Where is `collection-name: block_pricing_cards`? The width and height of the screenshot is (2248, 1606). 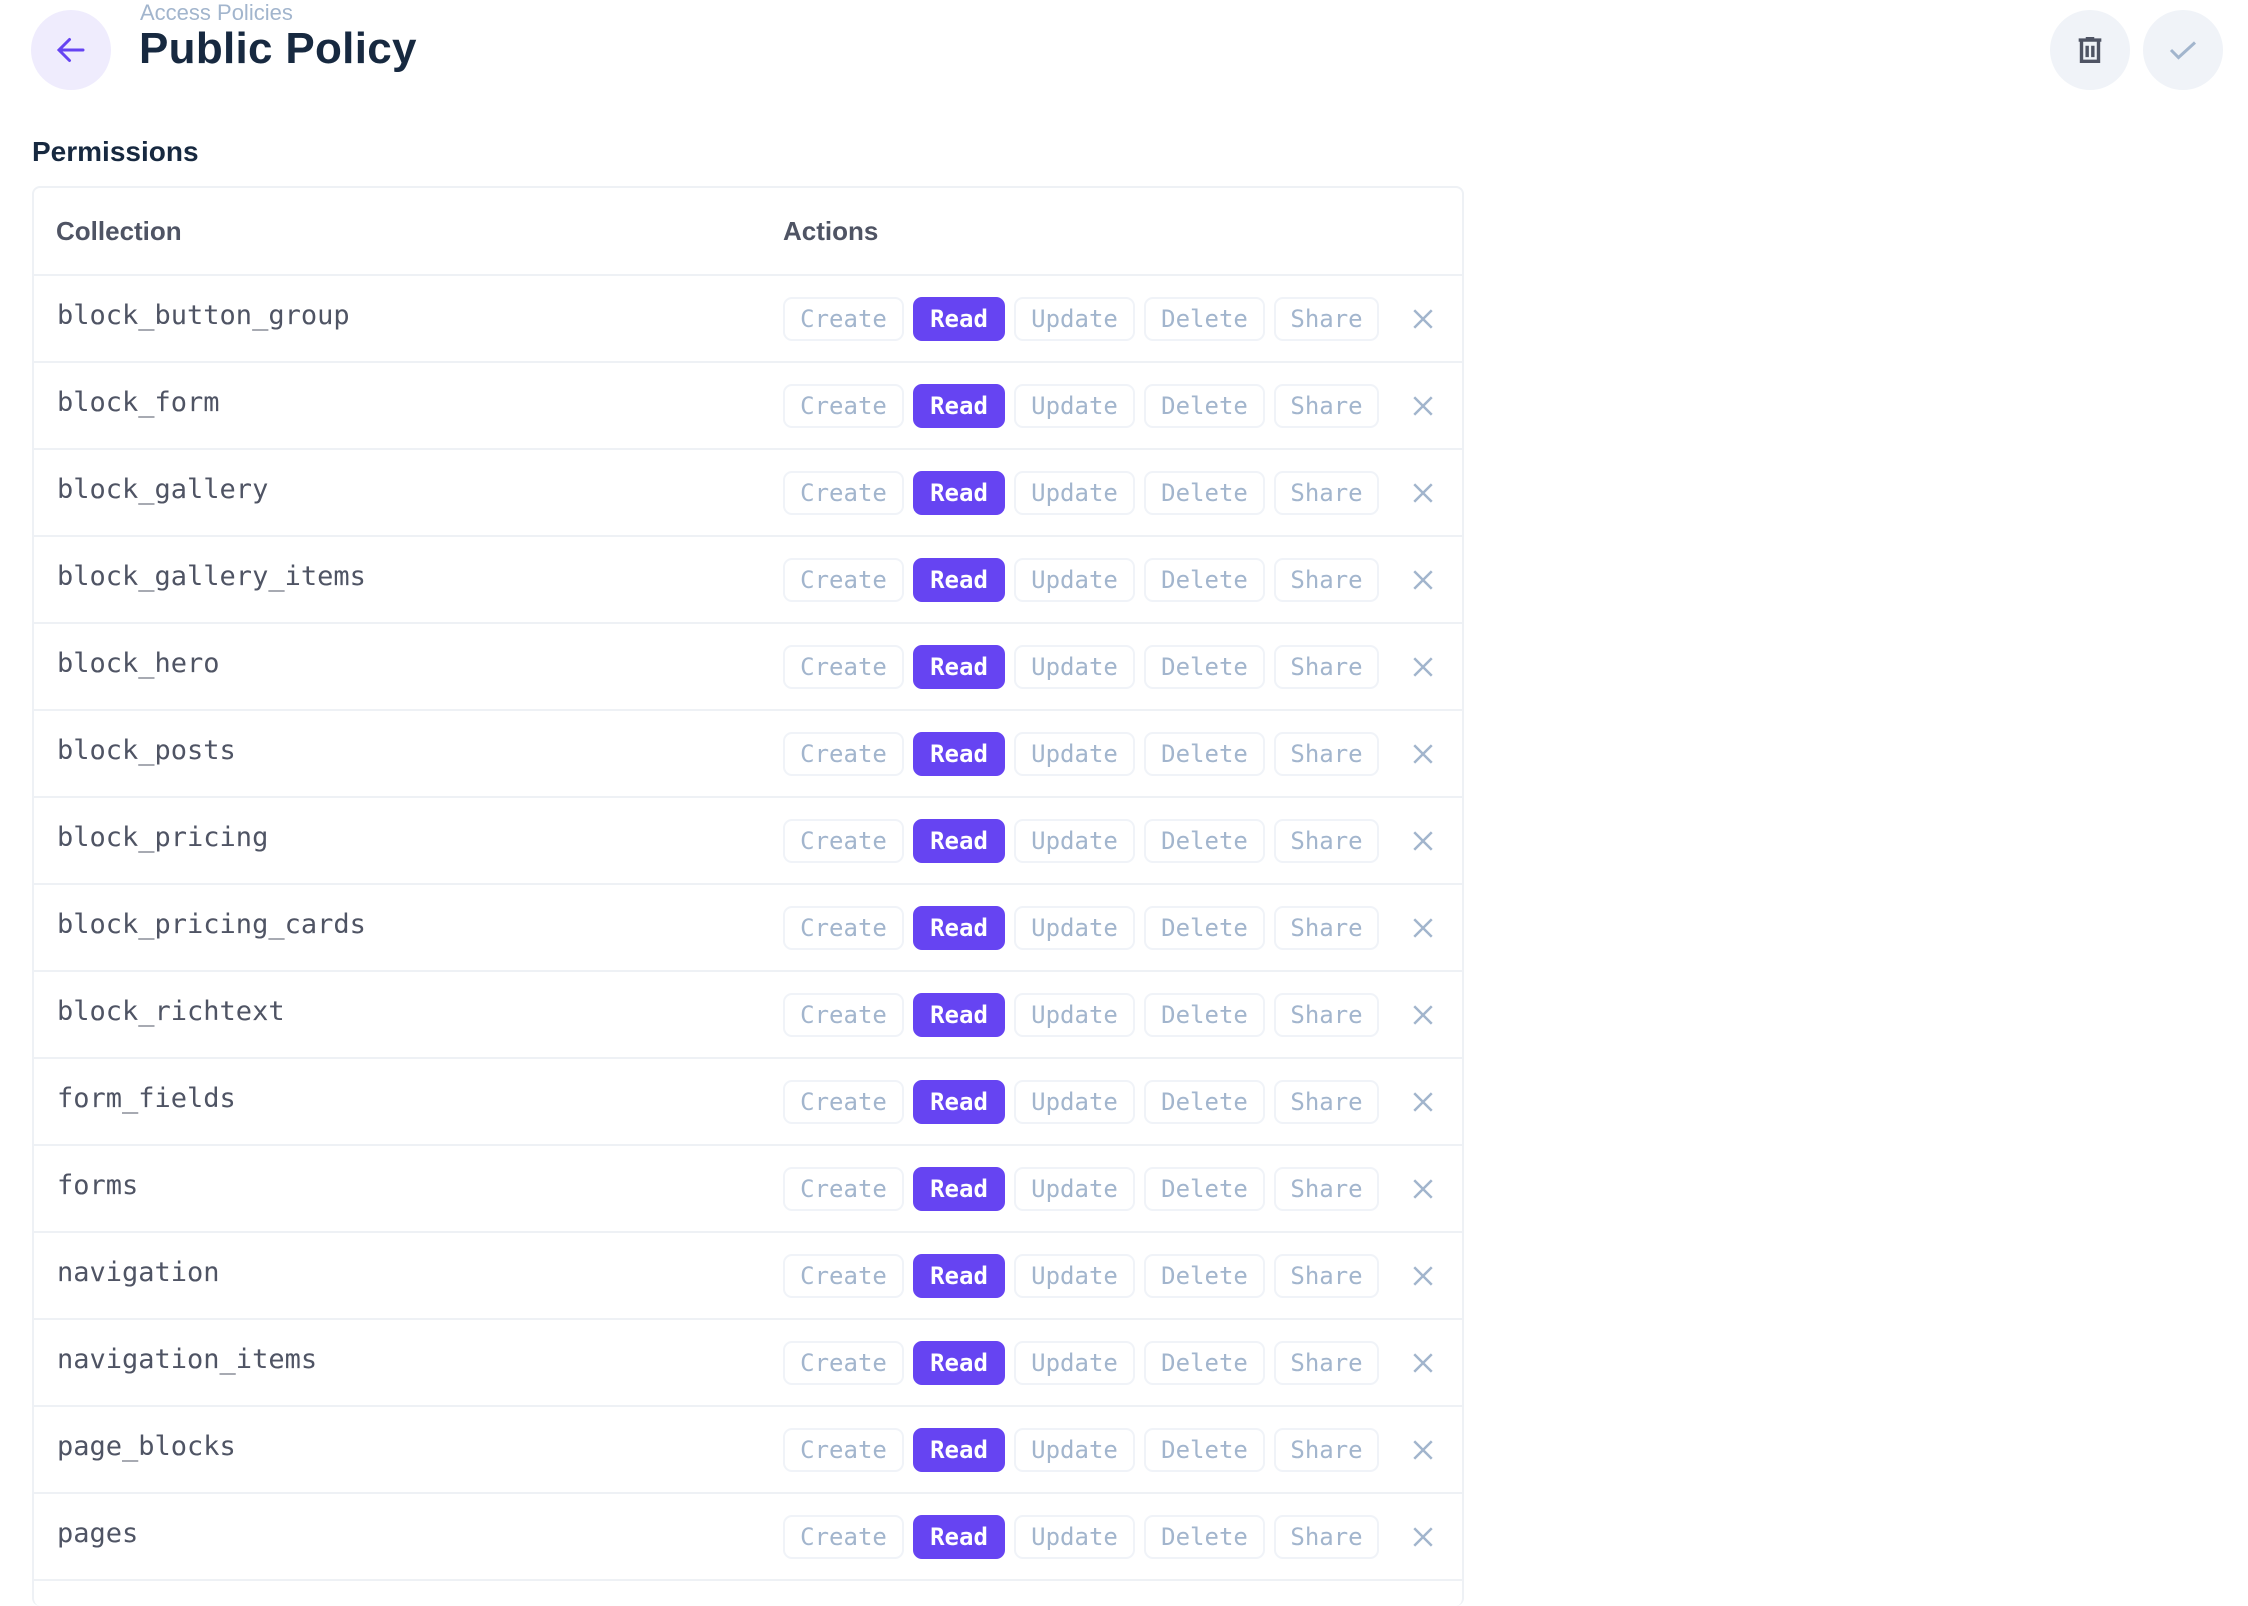 collection-name: block_pricing_cards is located at coordinates (211, 924).